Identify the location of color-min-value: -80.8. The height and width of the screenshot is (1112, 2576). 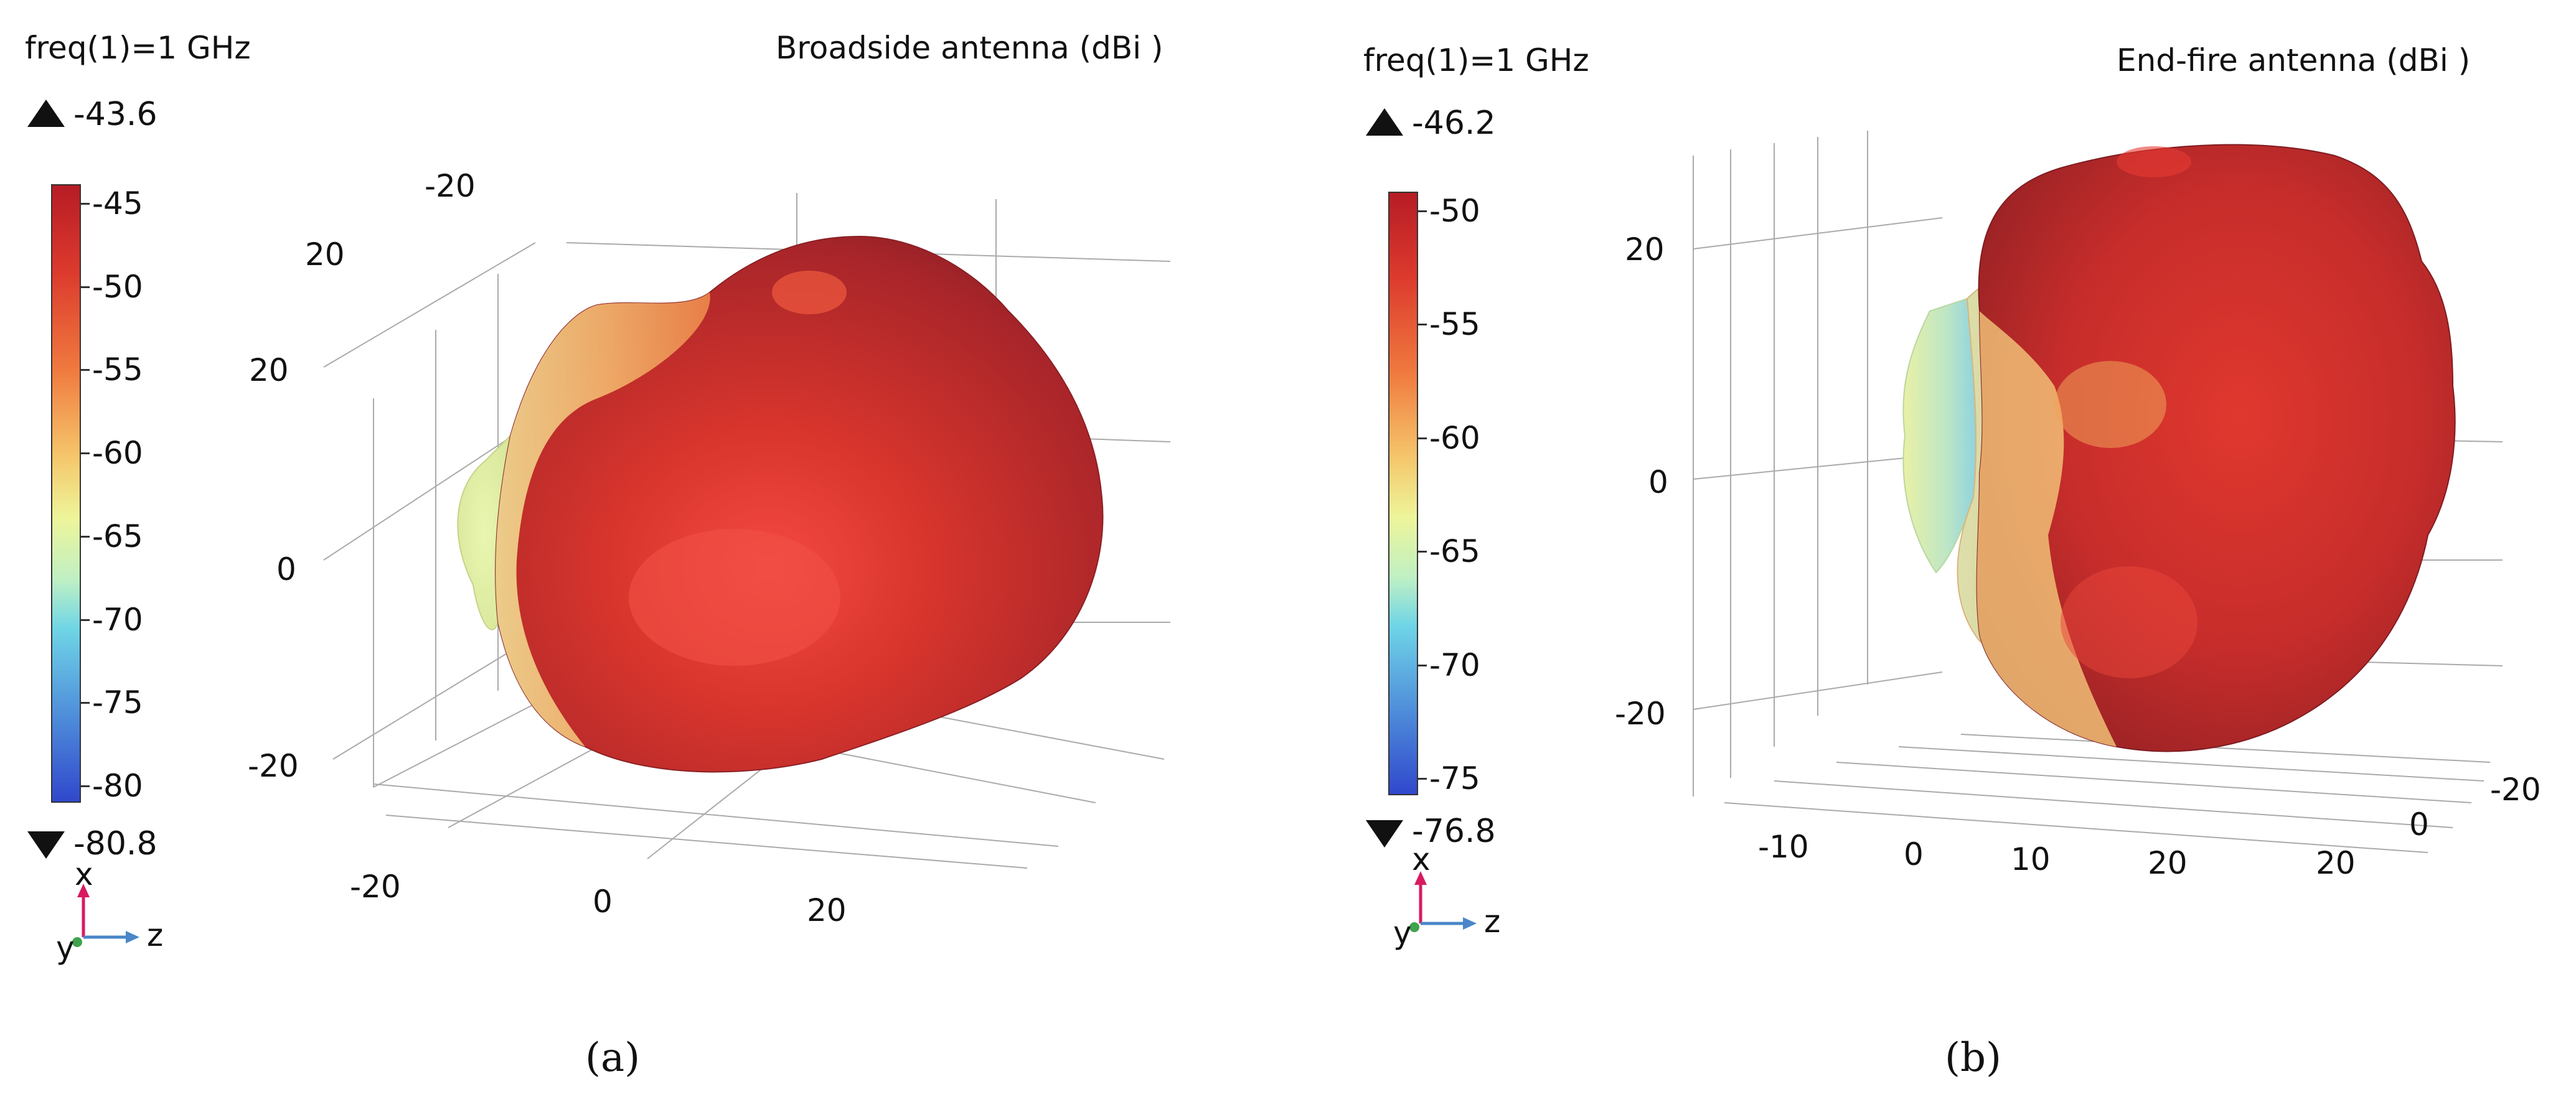
(115, 843).